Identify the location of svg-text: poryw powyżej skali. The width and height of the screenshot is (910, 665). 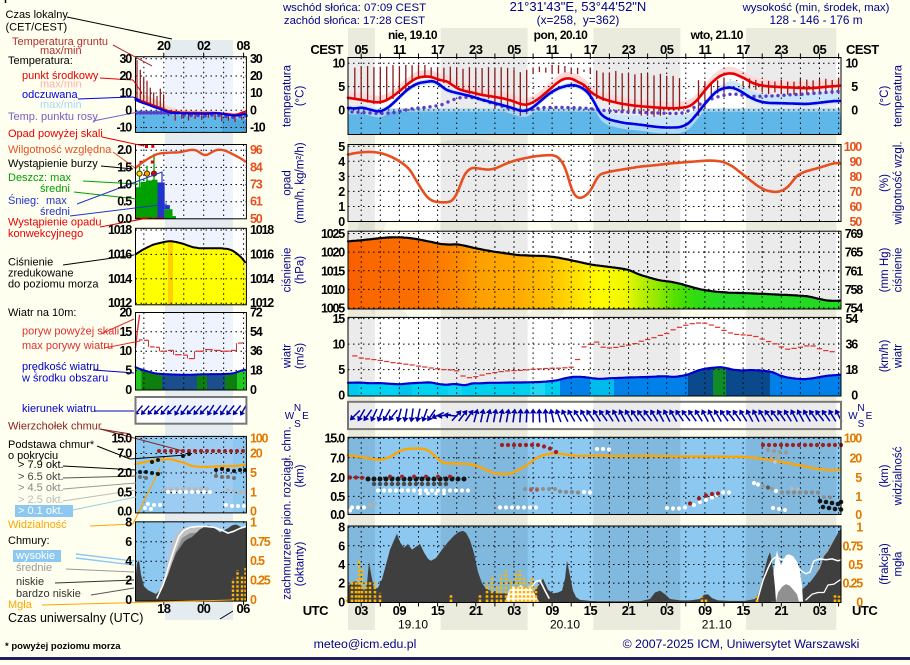
(70, 332).